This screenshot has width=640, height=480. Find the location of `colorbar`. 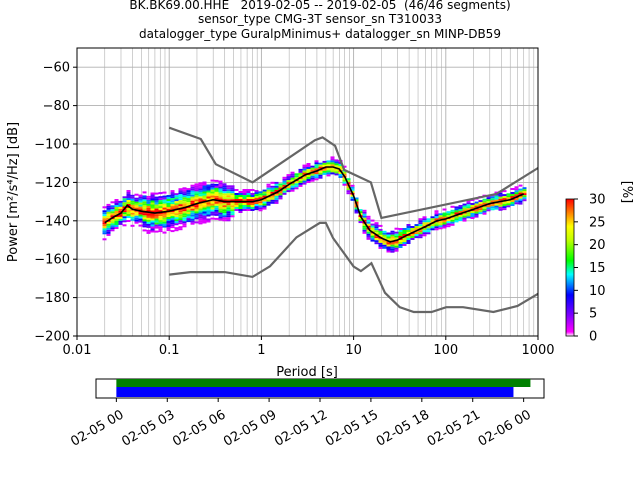

colorbar is located at coordinates (570, 267).